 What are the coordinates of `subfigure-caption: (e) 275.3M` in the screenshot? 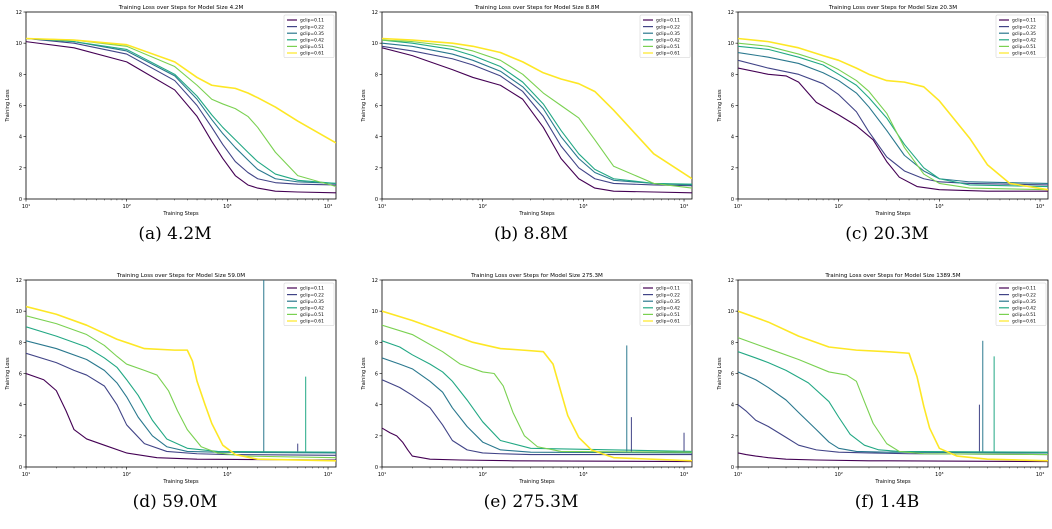 It's located at (531, 502).